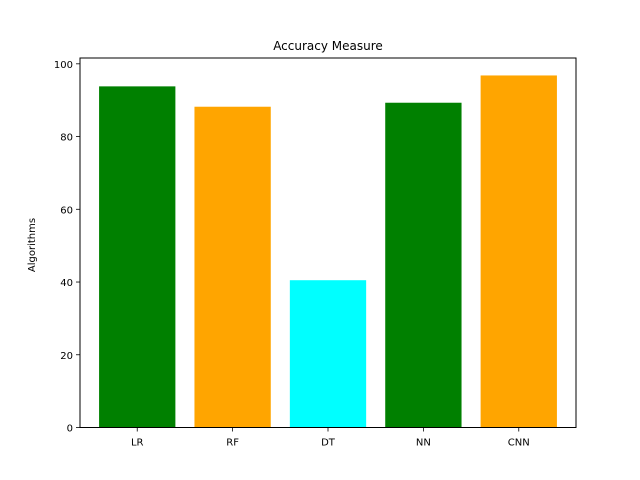  What do you see at coordinates (232, 267) in the screenshot?
I see `bar-rf` at bounding box center [232, 267].